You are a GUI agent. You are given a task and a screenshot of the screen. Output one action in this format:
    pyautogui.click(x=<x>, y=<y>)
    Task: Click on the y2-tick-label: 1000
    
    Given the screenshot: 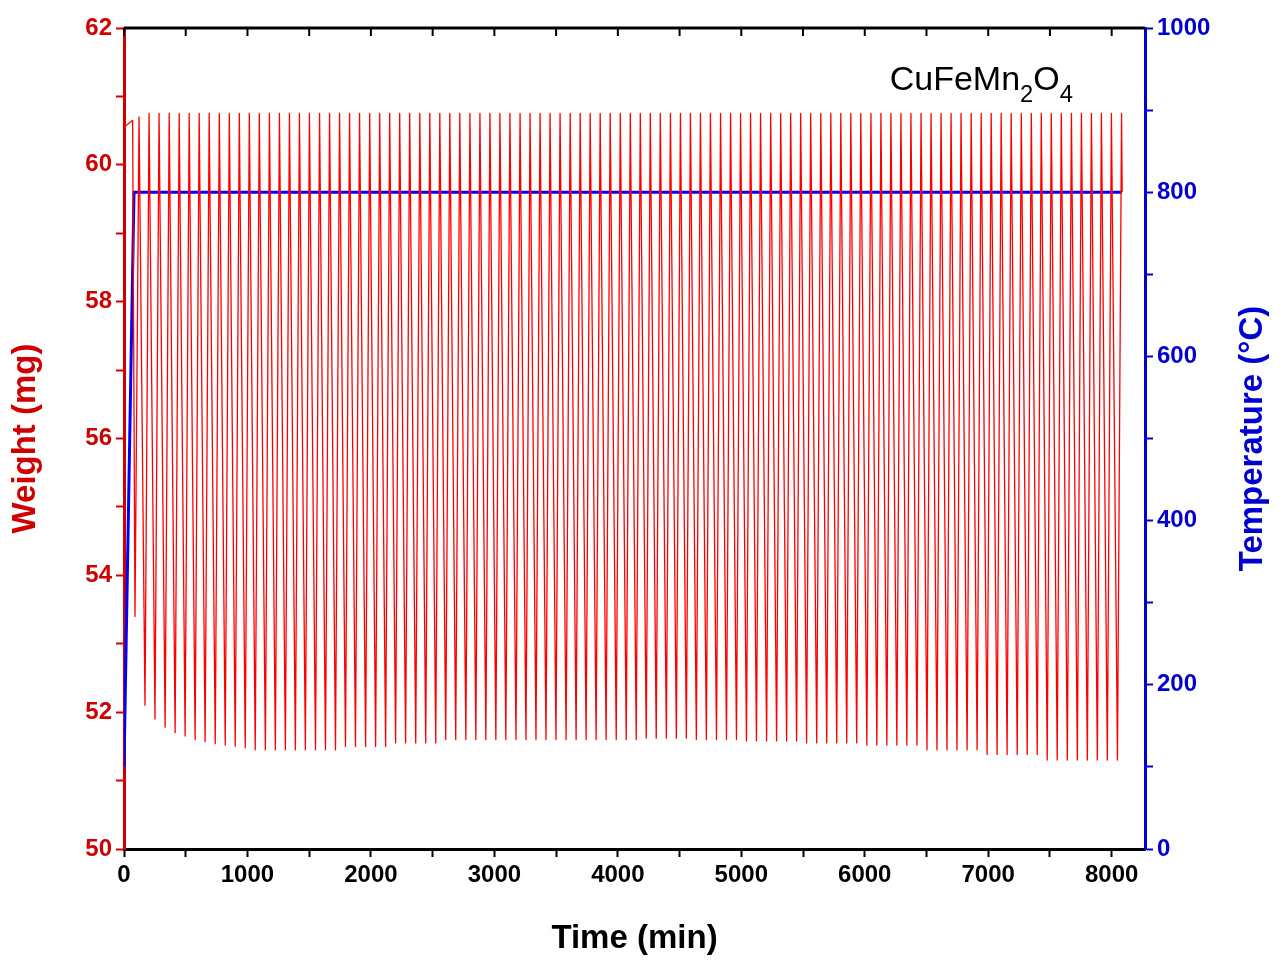 What is the action you would take?
    pyautogui.click(x=1184, y=26)
    